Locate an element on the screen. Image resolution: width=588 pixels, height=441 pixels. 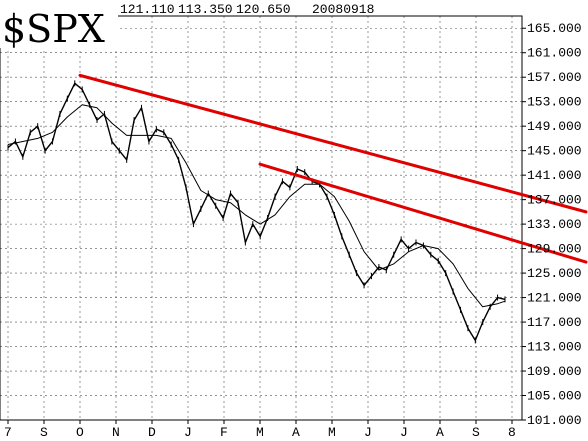
y-tick-label: 117.000 is located at coordinates (554, 322).